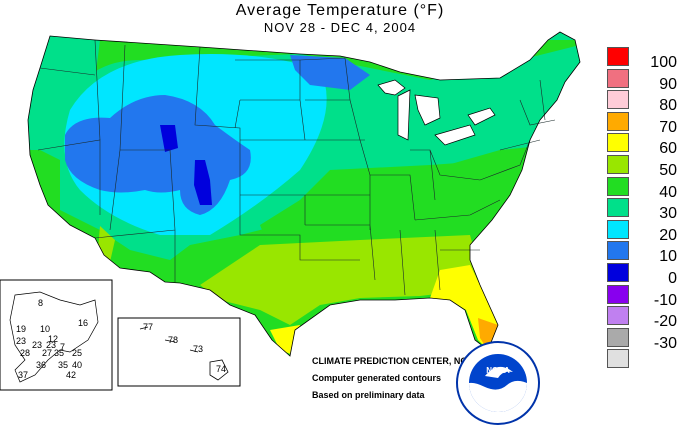  Describe the element at coordinates (668, 149) in the screenshot. I see `legend-label: 60` at that location.